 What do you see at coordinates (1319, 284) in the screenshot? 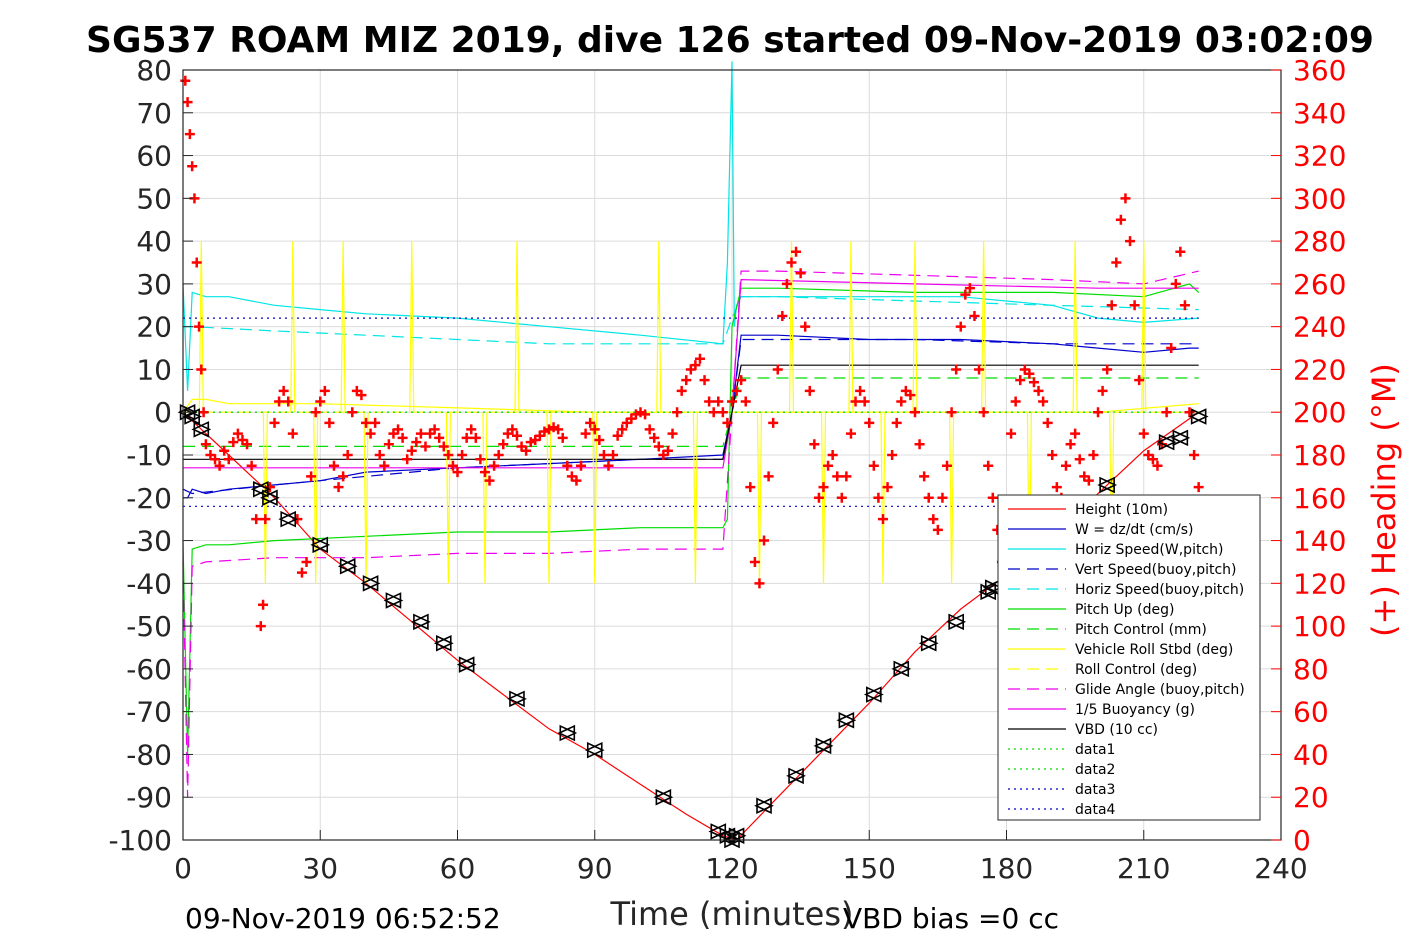
I see `y-right-tick-label: 260` at bounding box center [1319, 284].